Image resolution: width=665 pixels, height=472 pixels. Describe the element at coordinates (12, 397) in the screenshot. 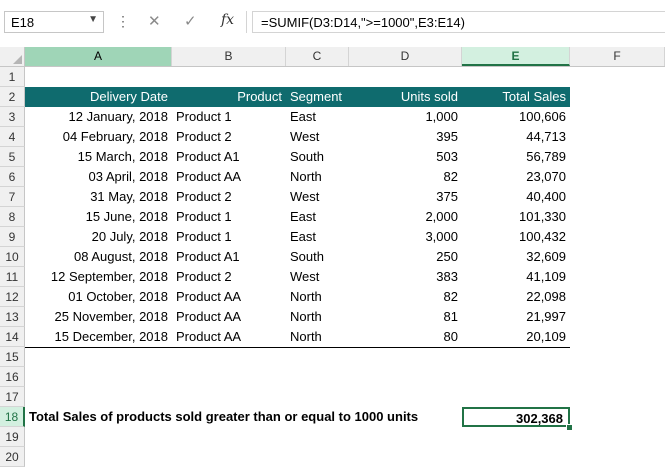

I see `row-header-17: 17` at that location.